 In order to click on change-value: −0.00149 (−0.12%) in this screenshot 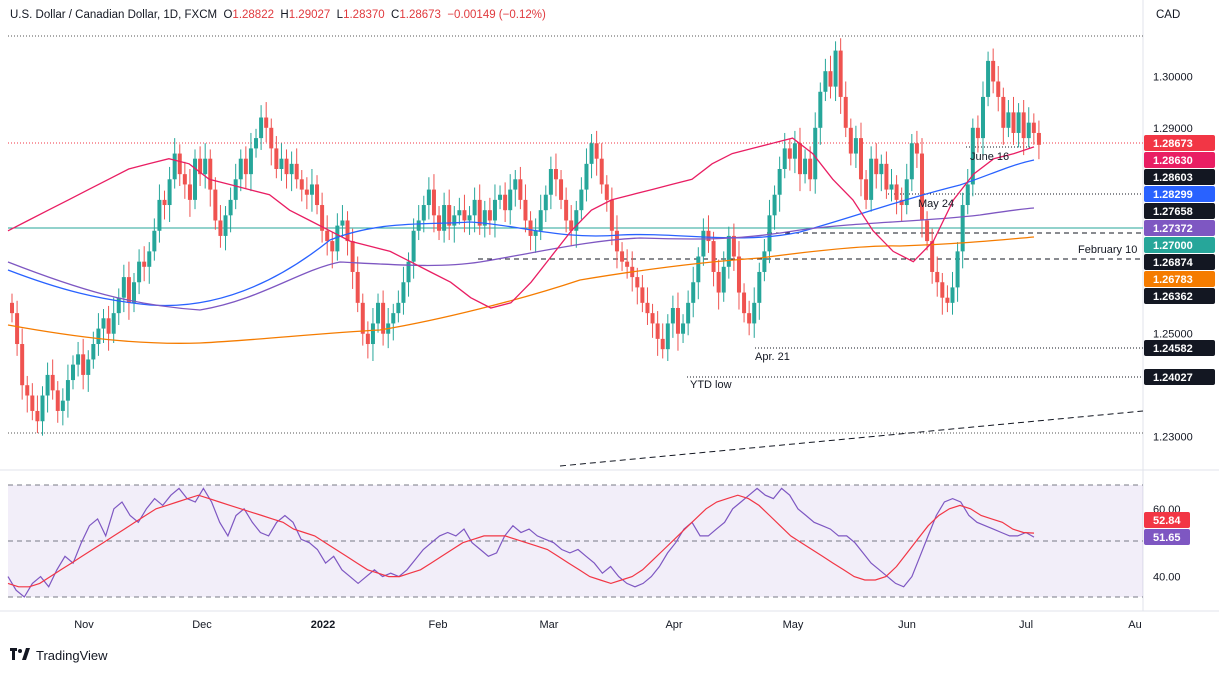, I will do `click(496, 15)`.